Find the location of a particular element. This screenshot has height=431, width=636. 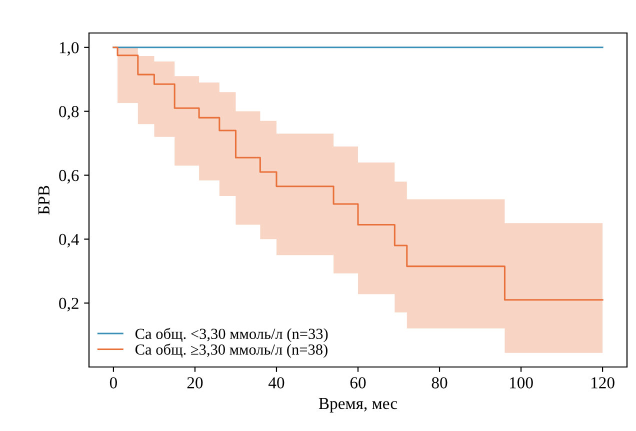

x-tick-label: 100 is located at coordinates (521, 382).